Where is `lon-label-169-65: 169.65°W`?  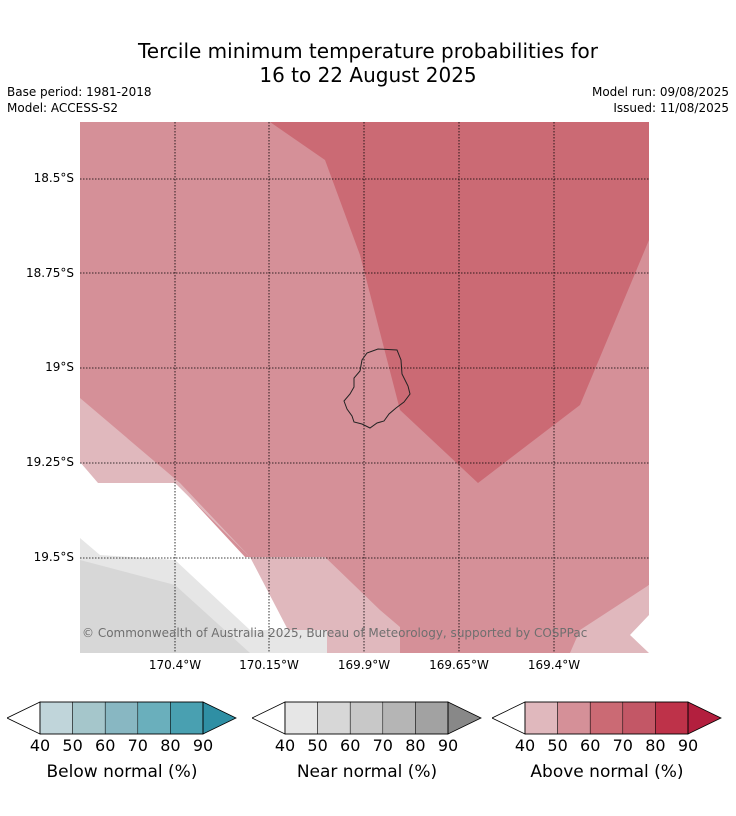
lon-label-169-65: 169.65°W is located at coordinates (459, 665).